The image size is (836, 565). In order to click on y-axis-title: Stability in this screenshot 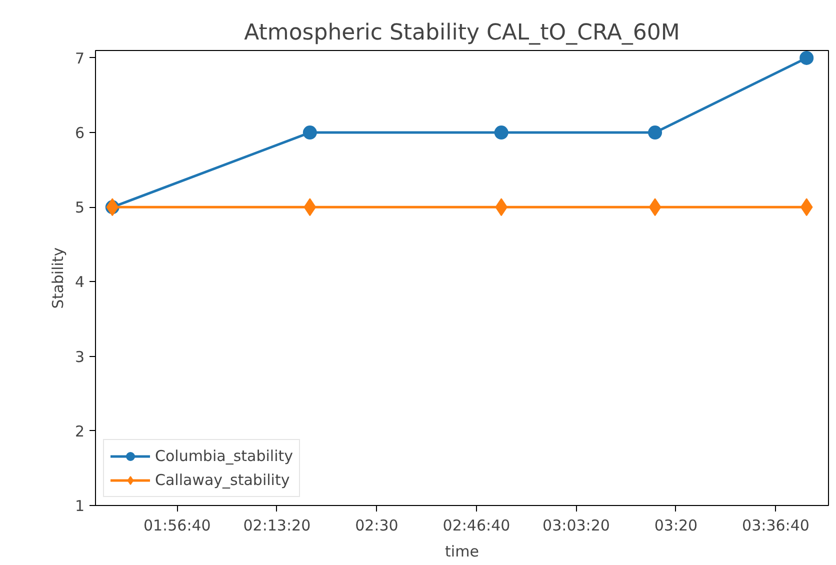, I will do `click(57, 278)`.